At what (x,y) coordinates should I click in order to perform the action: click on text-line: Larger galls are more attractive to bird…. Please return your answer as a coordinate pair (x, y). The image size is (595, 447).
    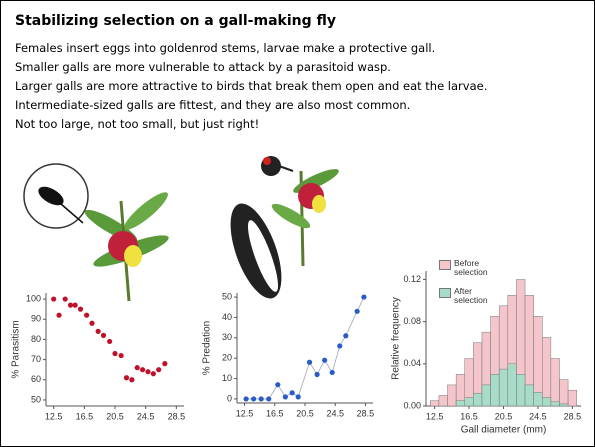
    Looking at the image, I should click on (251, 86).